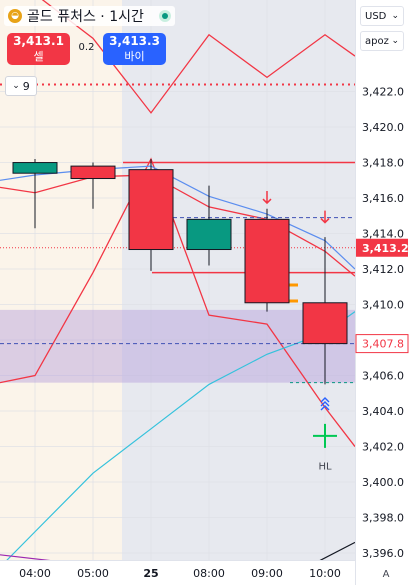  What do you see at coordinates (198, 57) in the screenshot?
I see `upper-band-line` at bounding box center [198, 57].